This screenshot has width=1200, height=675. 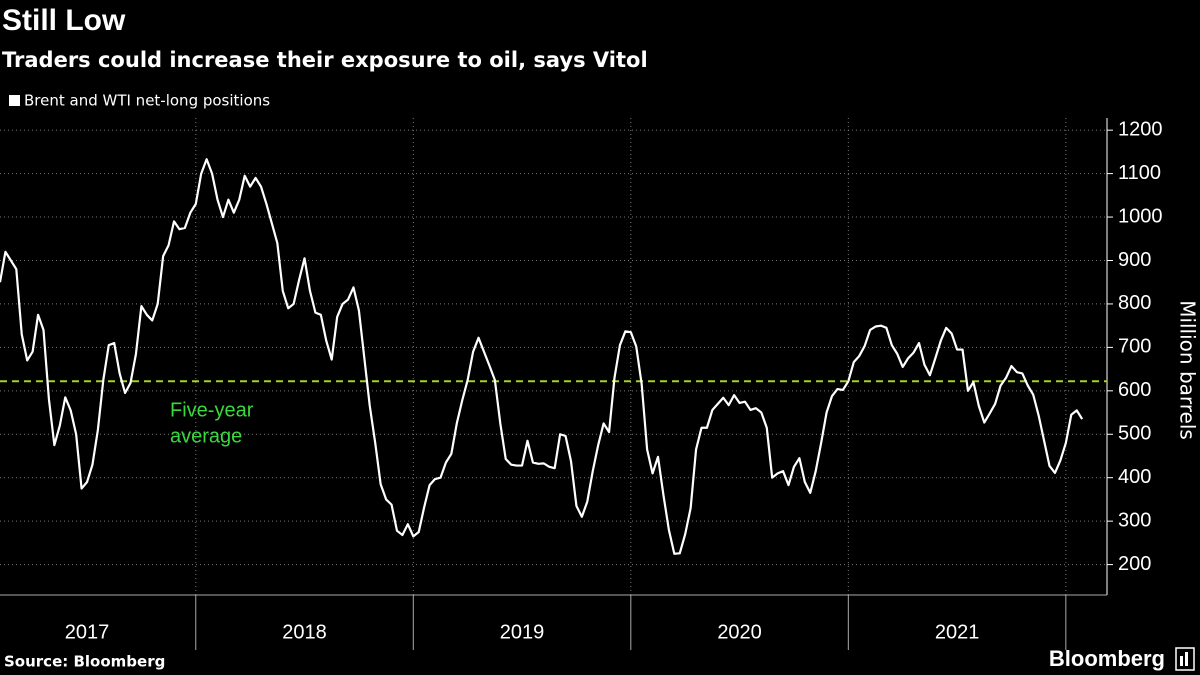 What do you see at coordinates (212, 410) in the screenshot?
I see `average-label: Five-year` at bounding box center [212, 410].